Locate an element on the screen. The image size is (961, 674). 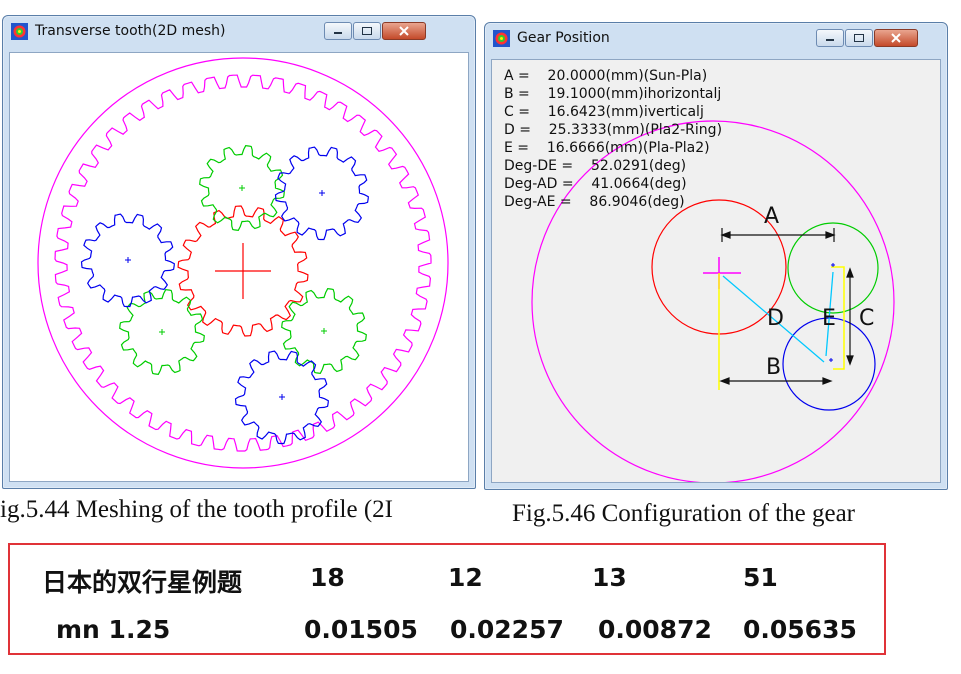
guide-yellow-right is located at coordinates (838, 318).